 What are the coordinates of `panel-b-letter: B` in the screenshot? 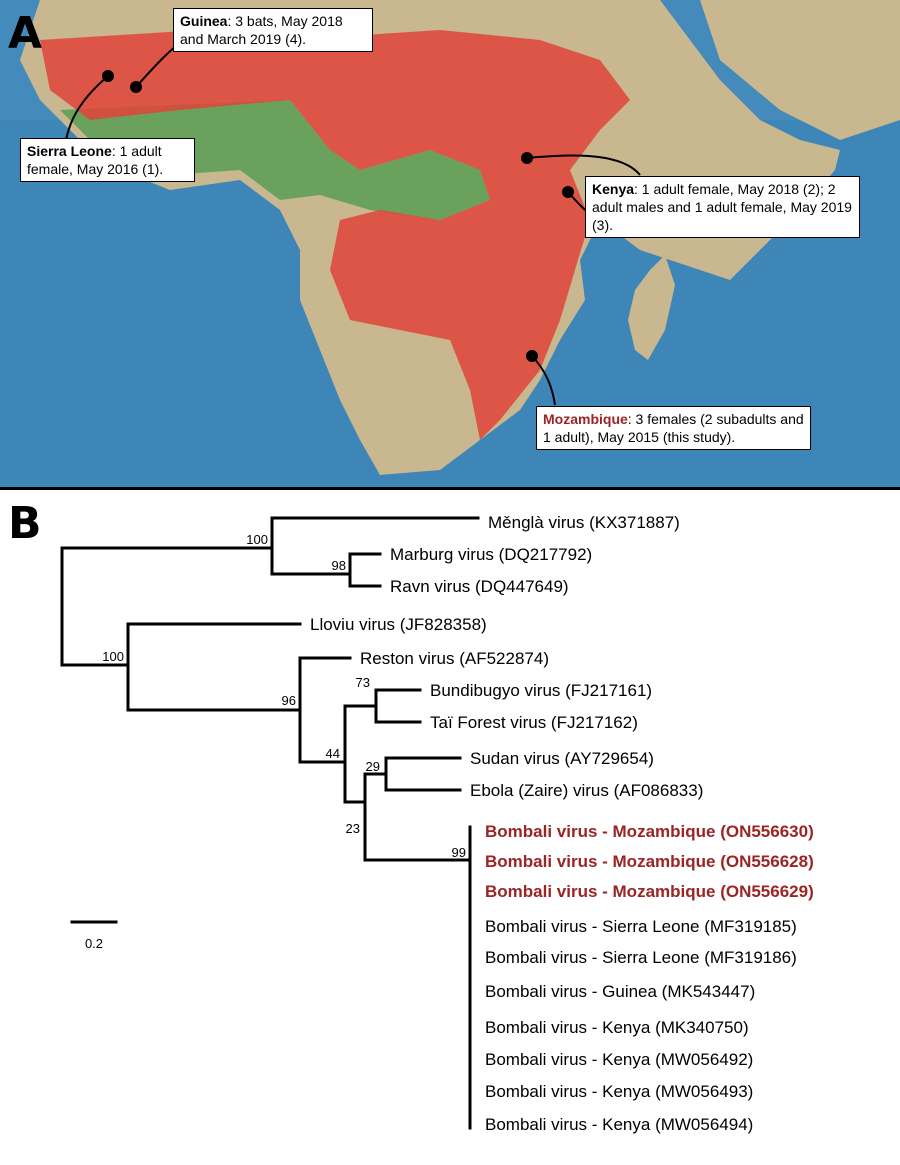 It's located at (25, 523).